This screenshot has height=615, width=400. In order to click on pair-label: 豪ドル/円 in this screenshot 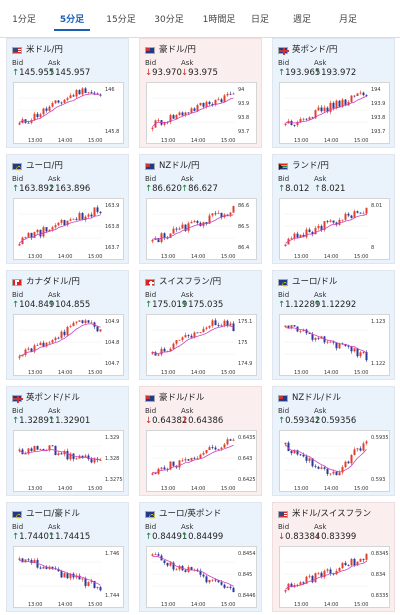, I will do `click(177, 50)`.